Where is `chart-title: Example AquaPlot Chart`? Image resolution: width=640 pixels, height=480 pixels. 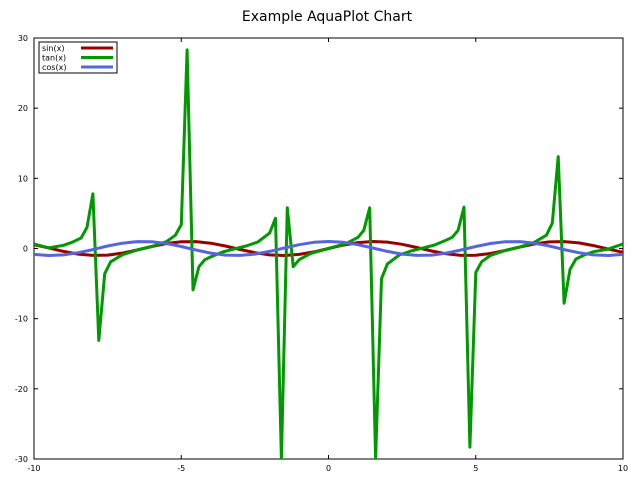
chart-title: Example AquaPlot Chart is located at coordinates (327, 17).